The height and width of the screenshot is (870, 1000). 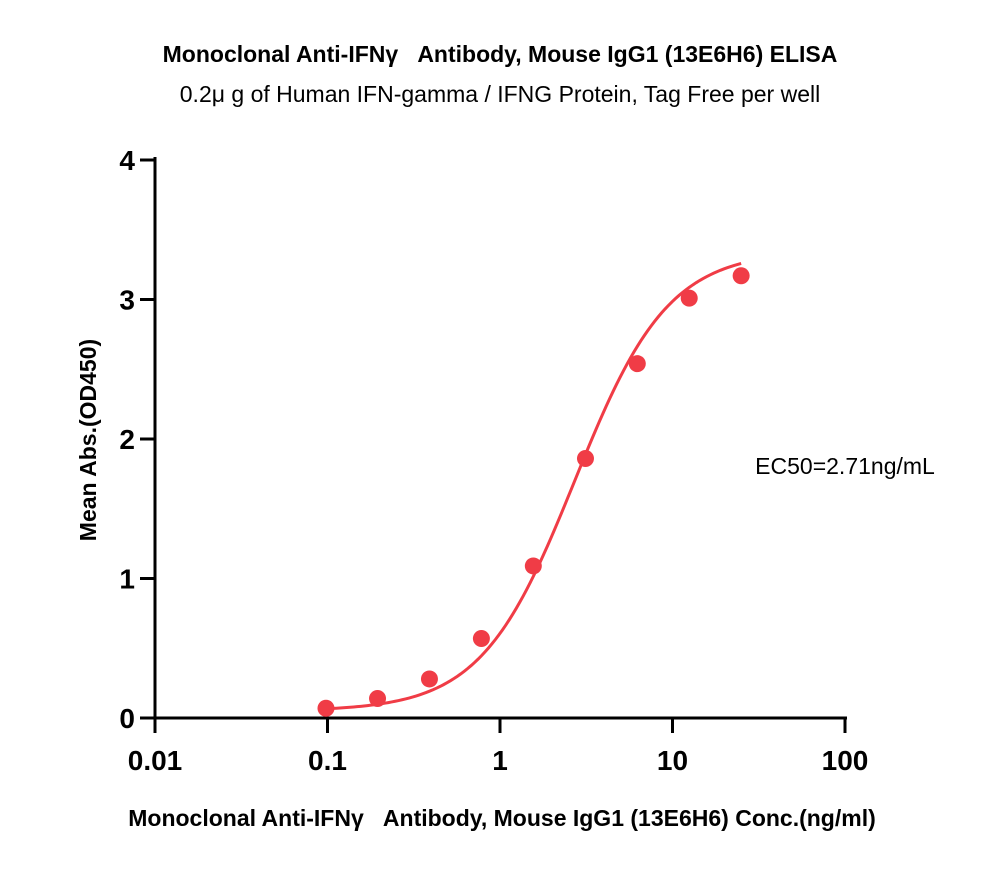 I want to click on y-tick-label: 3, so click(x=127, y=300).